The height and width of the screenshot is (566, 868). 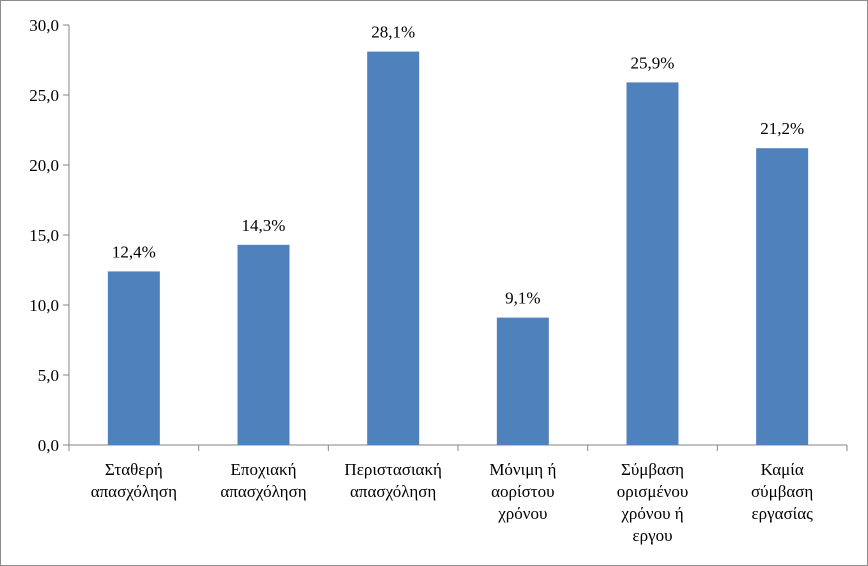 What do you see at coordinates (44, 165) in the screenshot?
I see `y-tick-label: 20,0` at bounding box center [44, 165].